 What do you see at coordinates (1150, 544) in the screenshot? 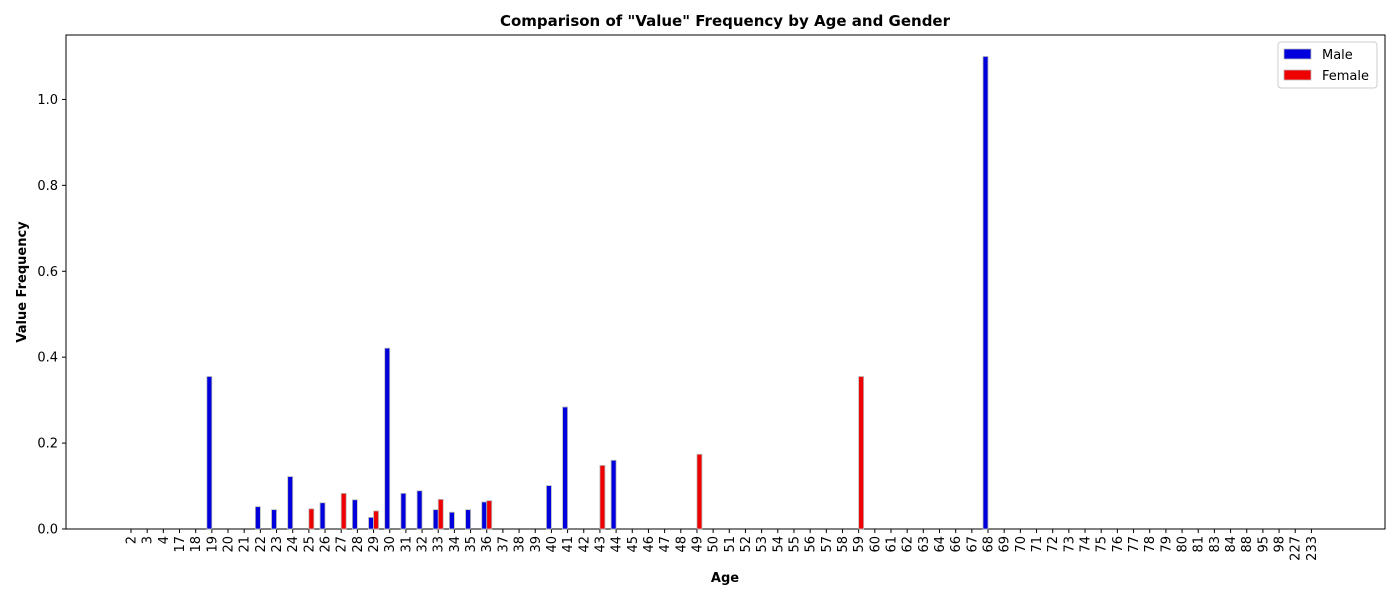
I see `x-tick-label: 78` at bounding box center [1150, 544].